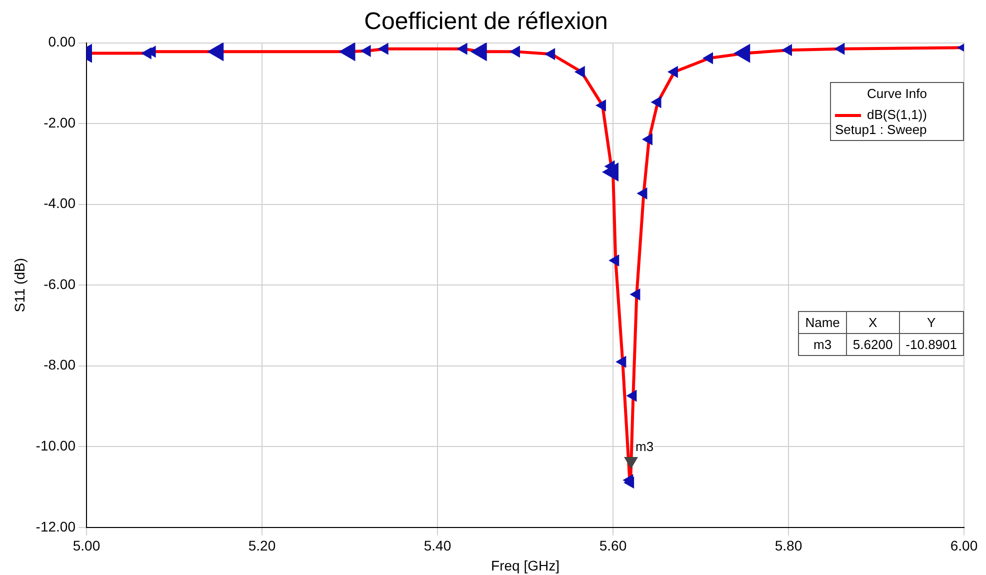  I want to click on y-tick-label: -12.00, so click(56, 526).